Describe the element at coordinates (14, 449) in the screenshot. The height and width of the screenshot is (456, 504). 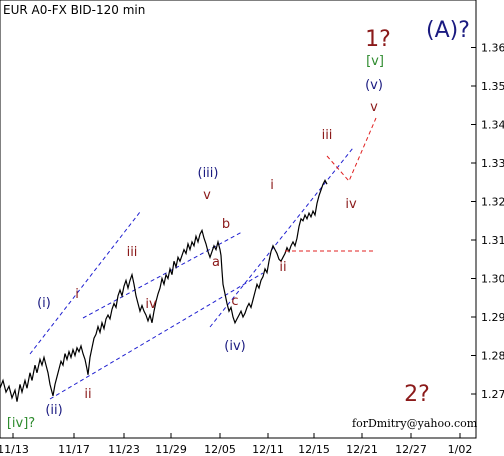
I see `x-tick-label: 11/13` at that location.